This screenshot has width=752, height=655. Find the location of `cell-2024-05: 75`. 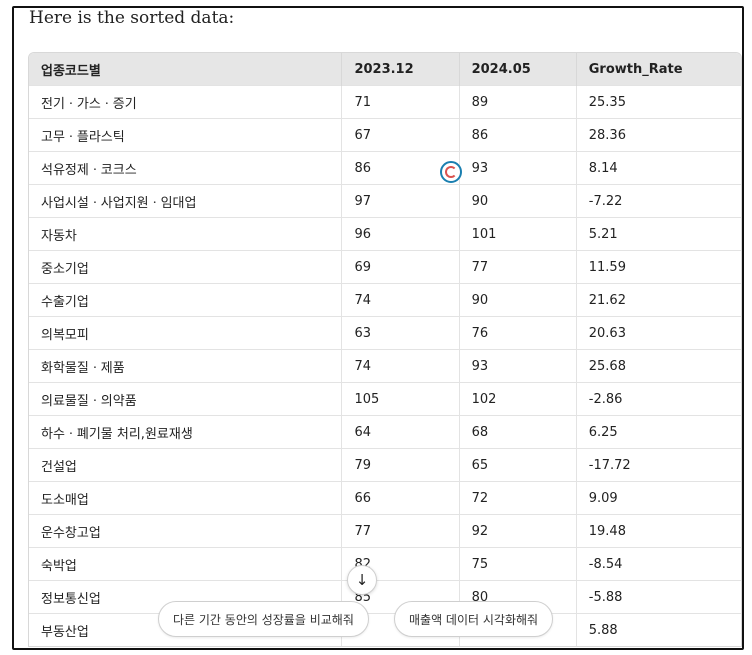

cell-2024-05: 75 is located at coordinates (518, 564).